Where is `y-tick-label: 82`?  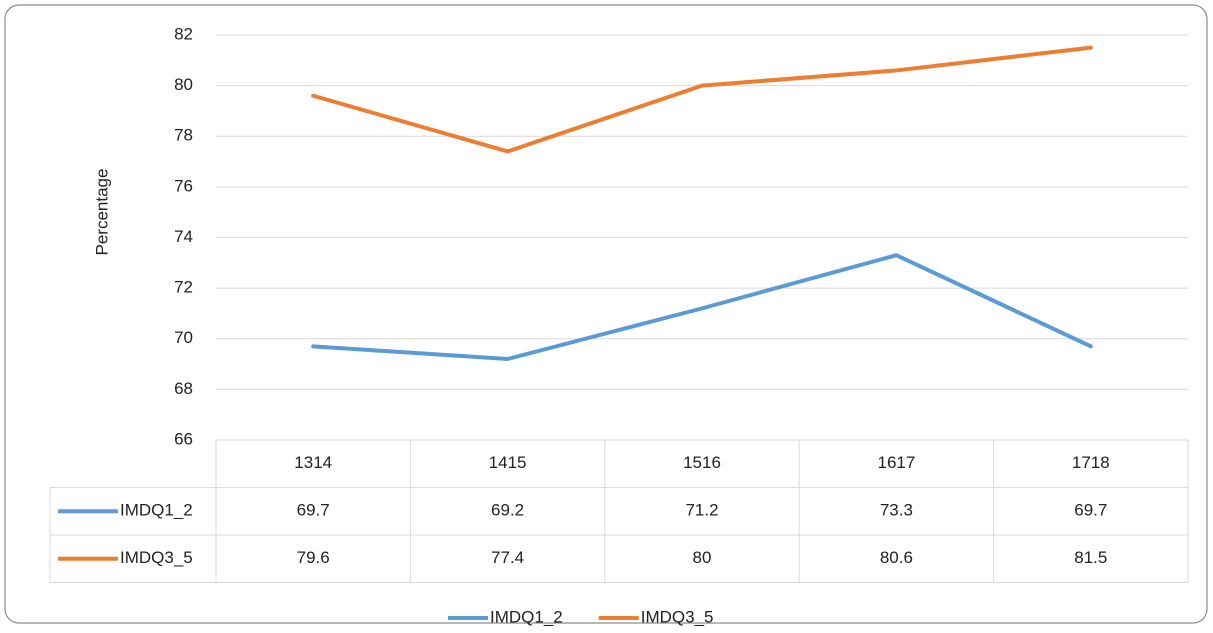
y-tick-label: 82 is located at coordinates (183, 33).